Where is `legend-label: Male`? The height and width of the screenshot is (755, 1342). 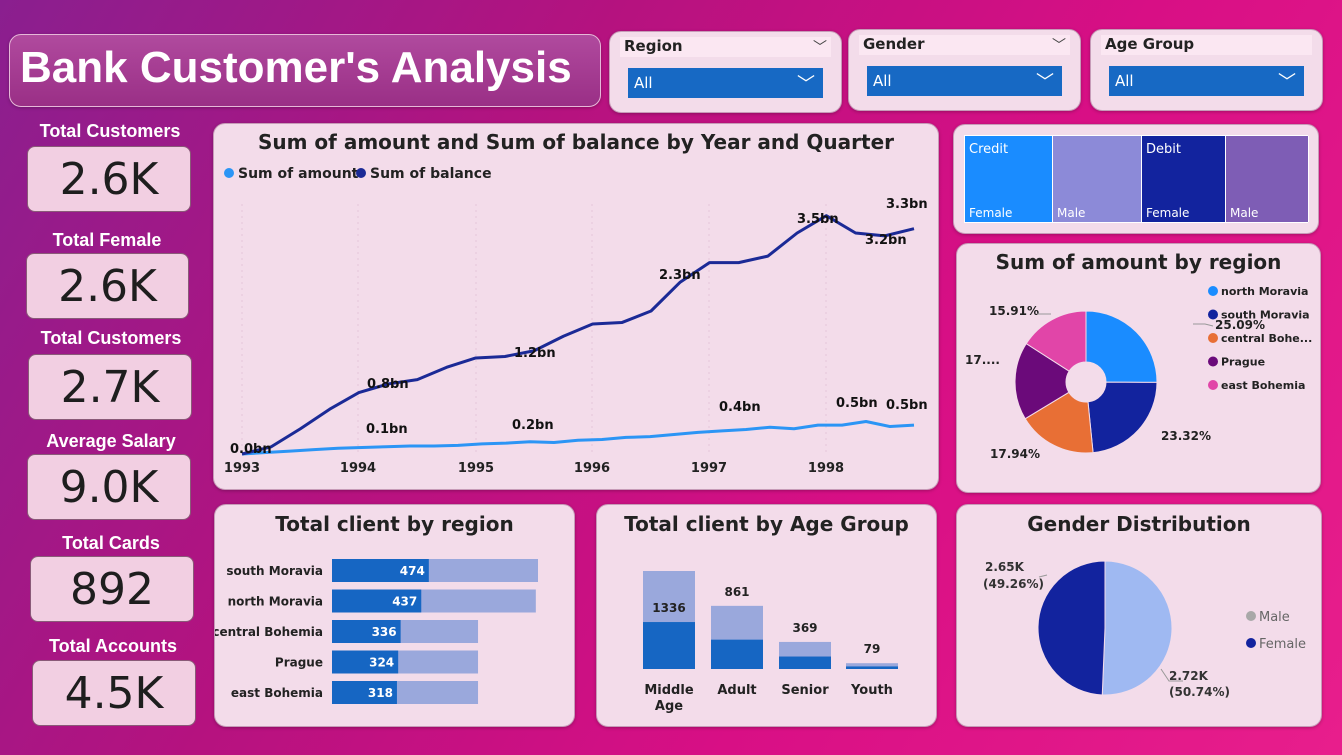 legend-label: Male is located at coordinates (1274, 617).